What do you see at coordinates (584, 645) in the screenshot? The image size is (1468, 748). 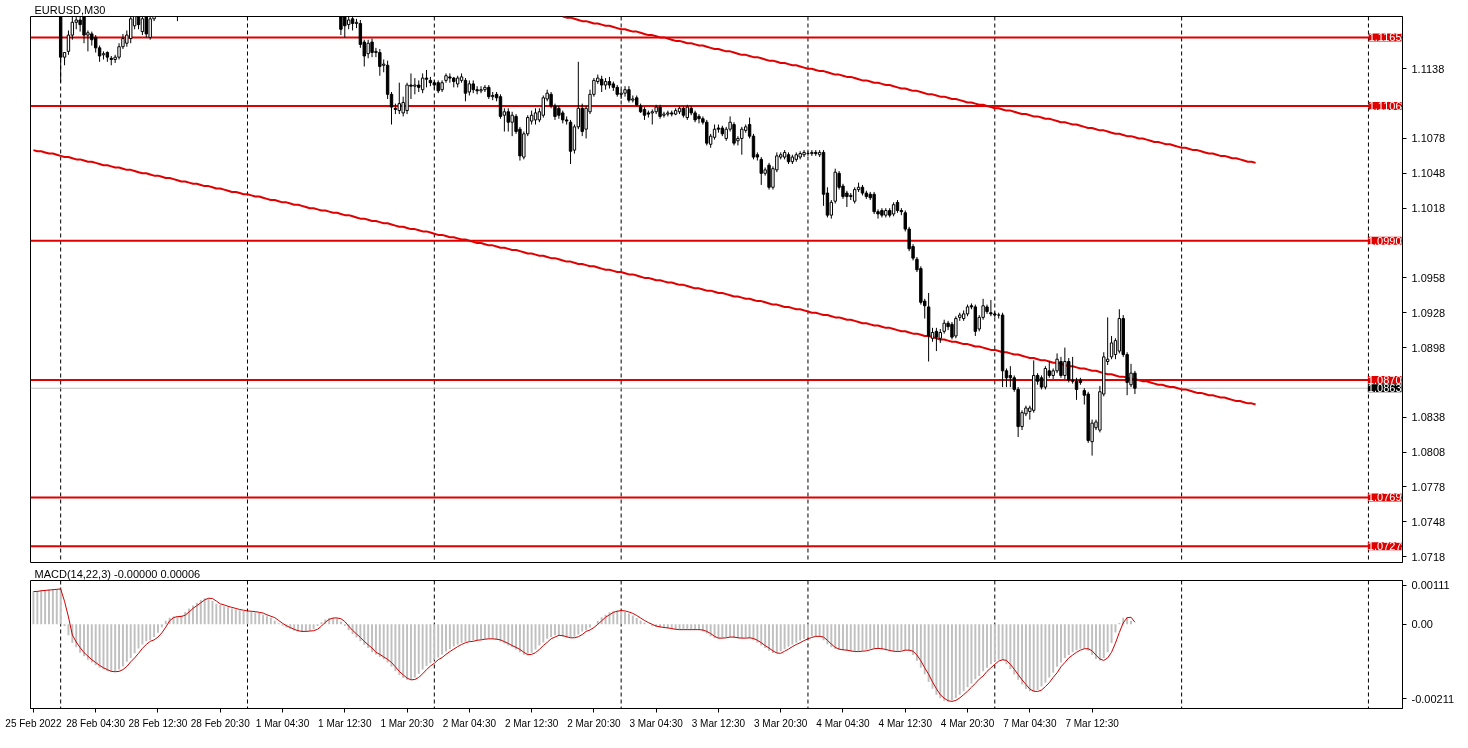 I see `line-series` at bounding box center [584, 645].